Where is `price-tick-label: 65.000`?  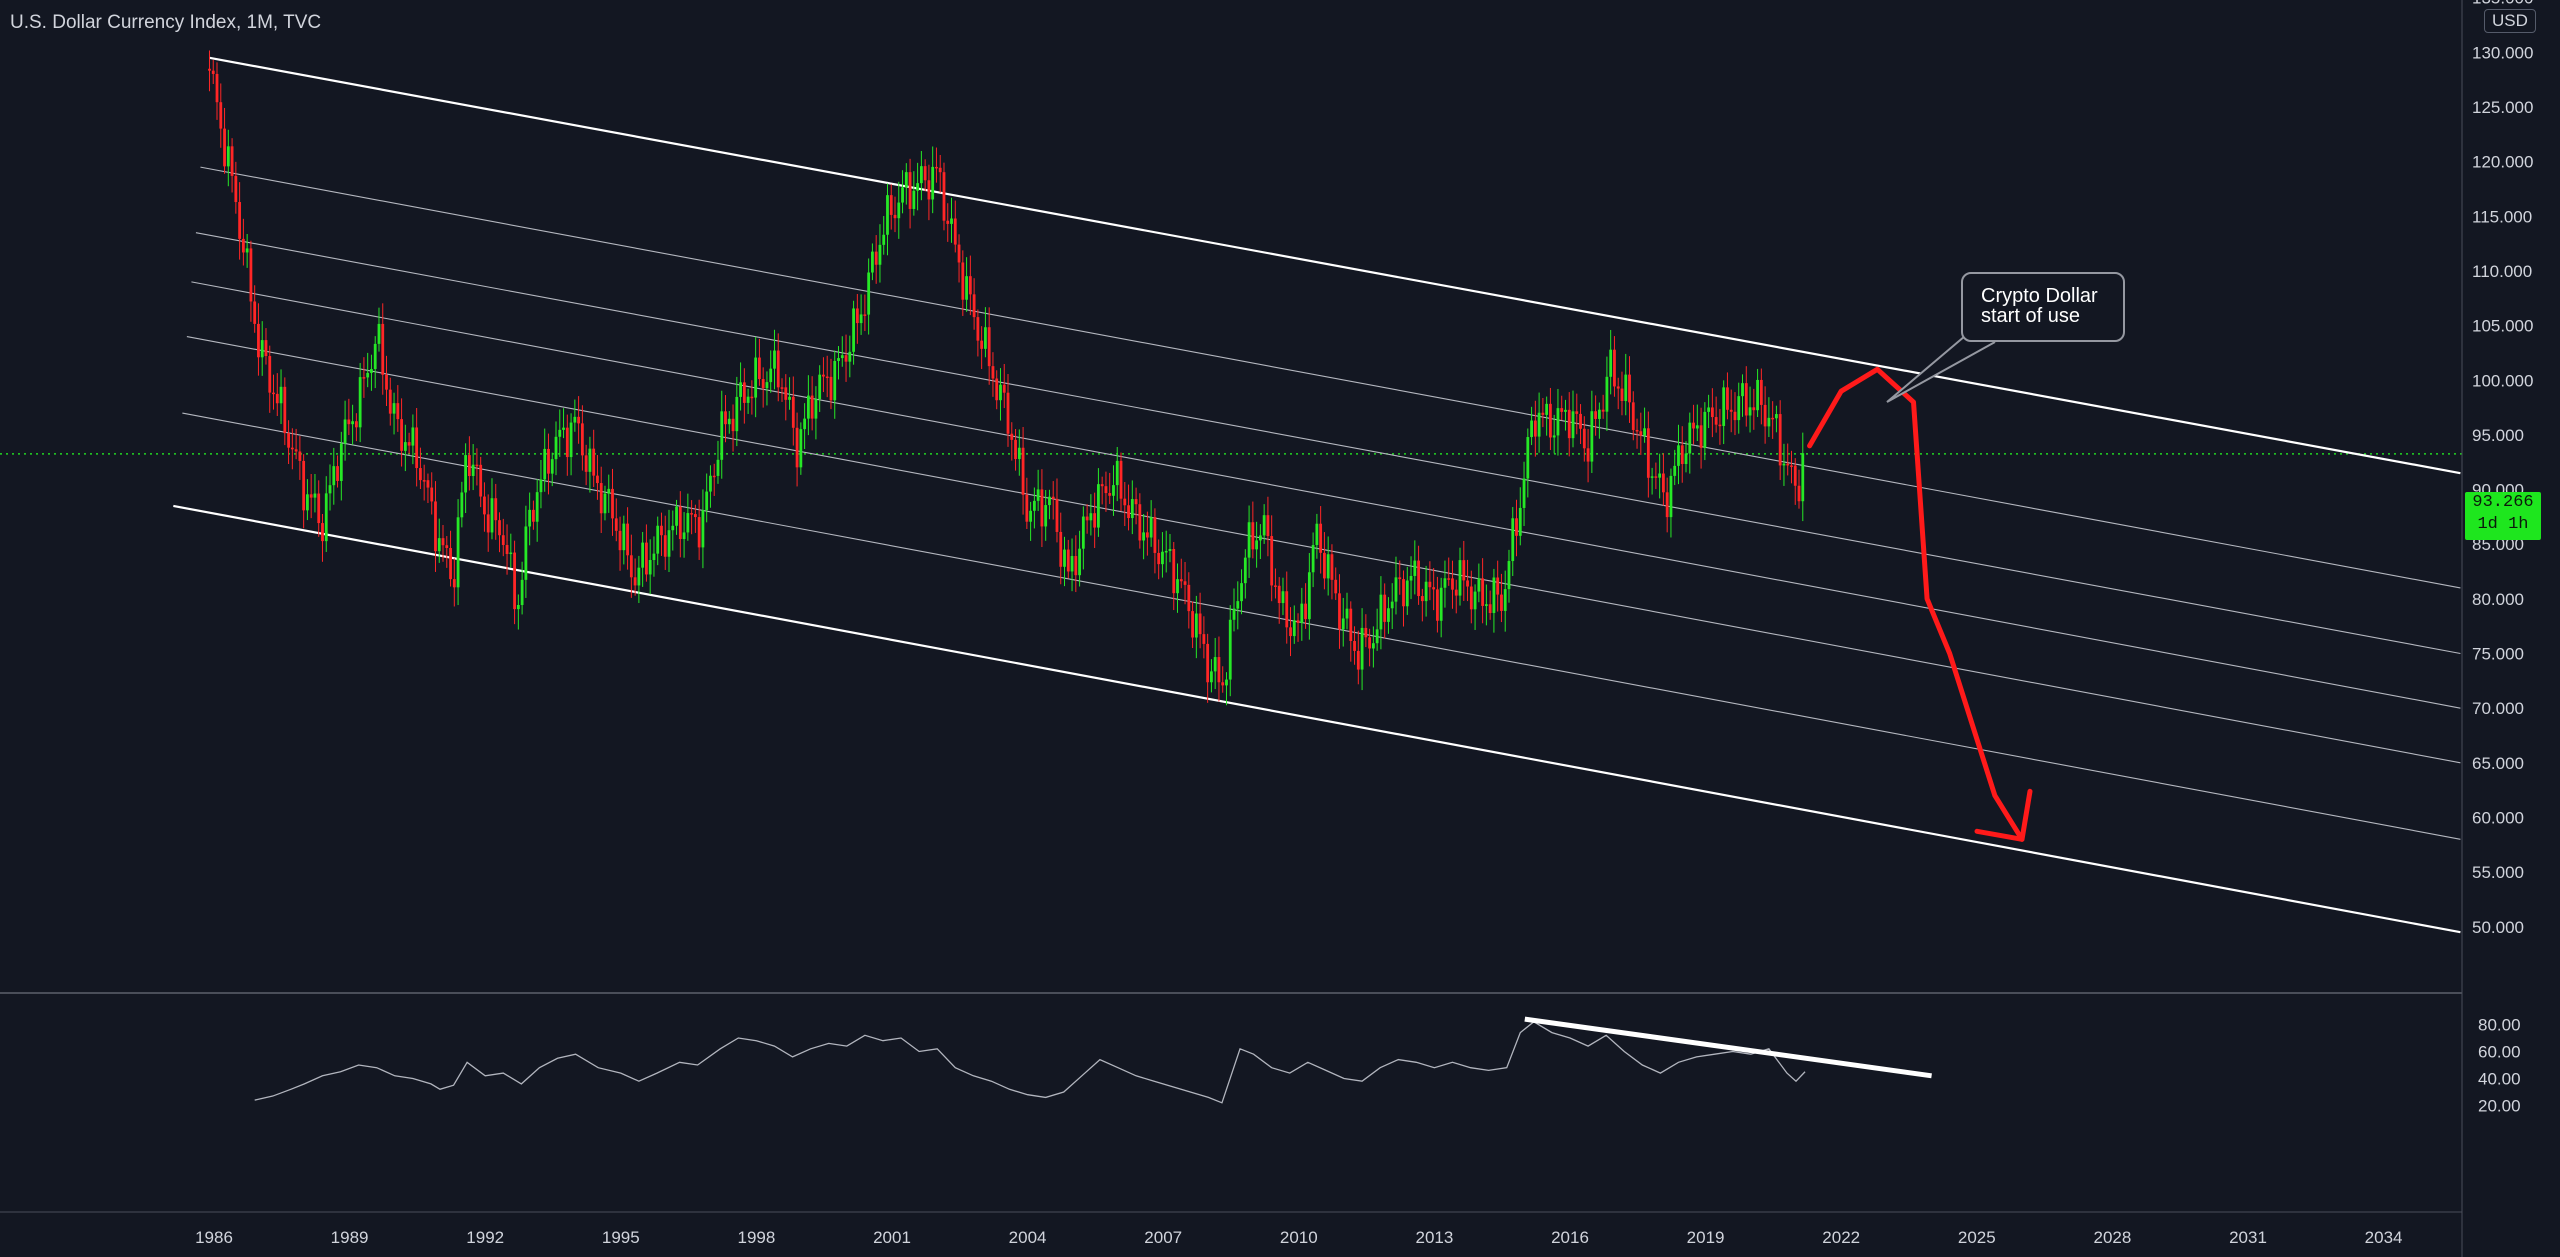
price-tick-label: 65.000 is located at coordinates (2498, 763).